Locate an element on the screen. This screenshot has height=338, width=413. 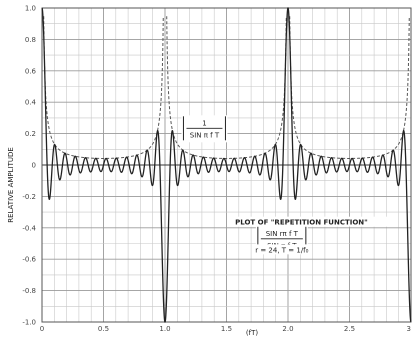
y-tick-label: 1.0 is located at coordinates (30, 9).